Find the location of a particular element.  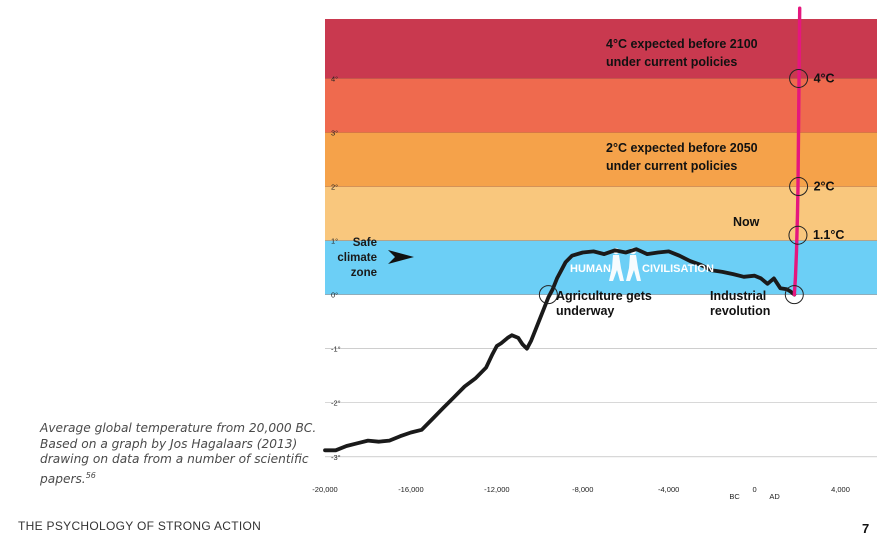

marker-label: 2°C is located at coordinates (824, 187).